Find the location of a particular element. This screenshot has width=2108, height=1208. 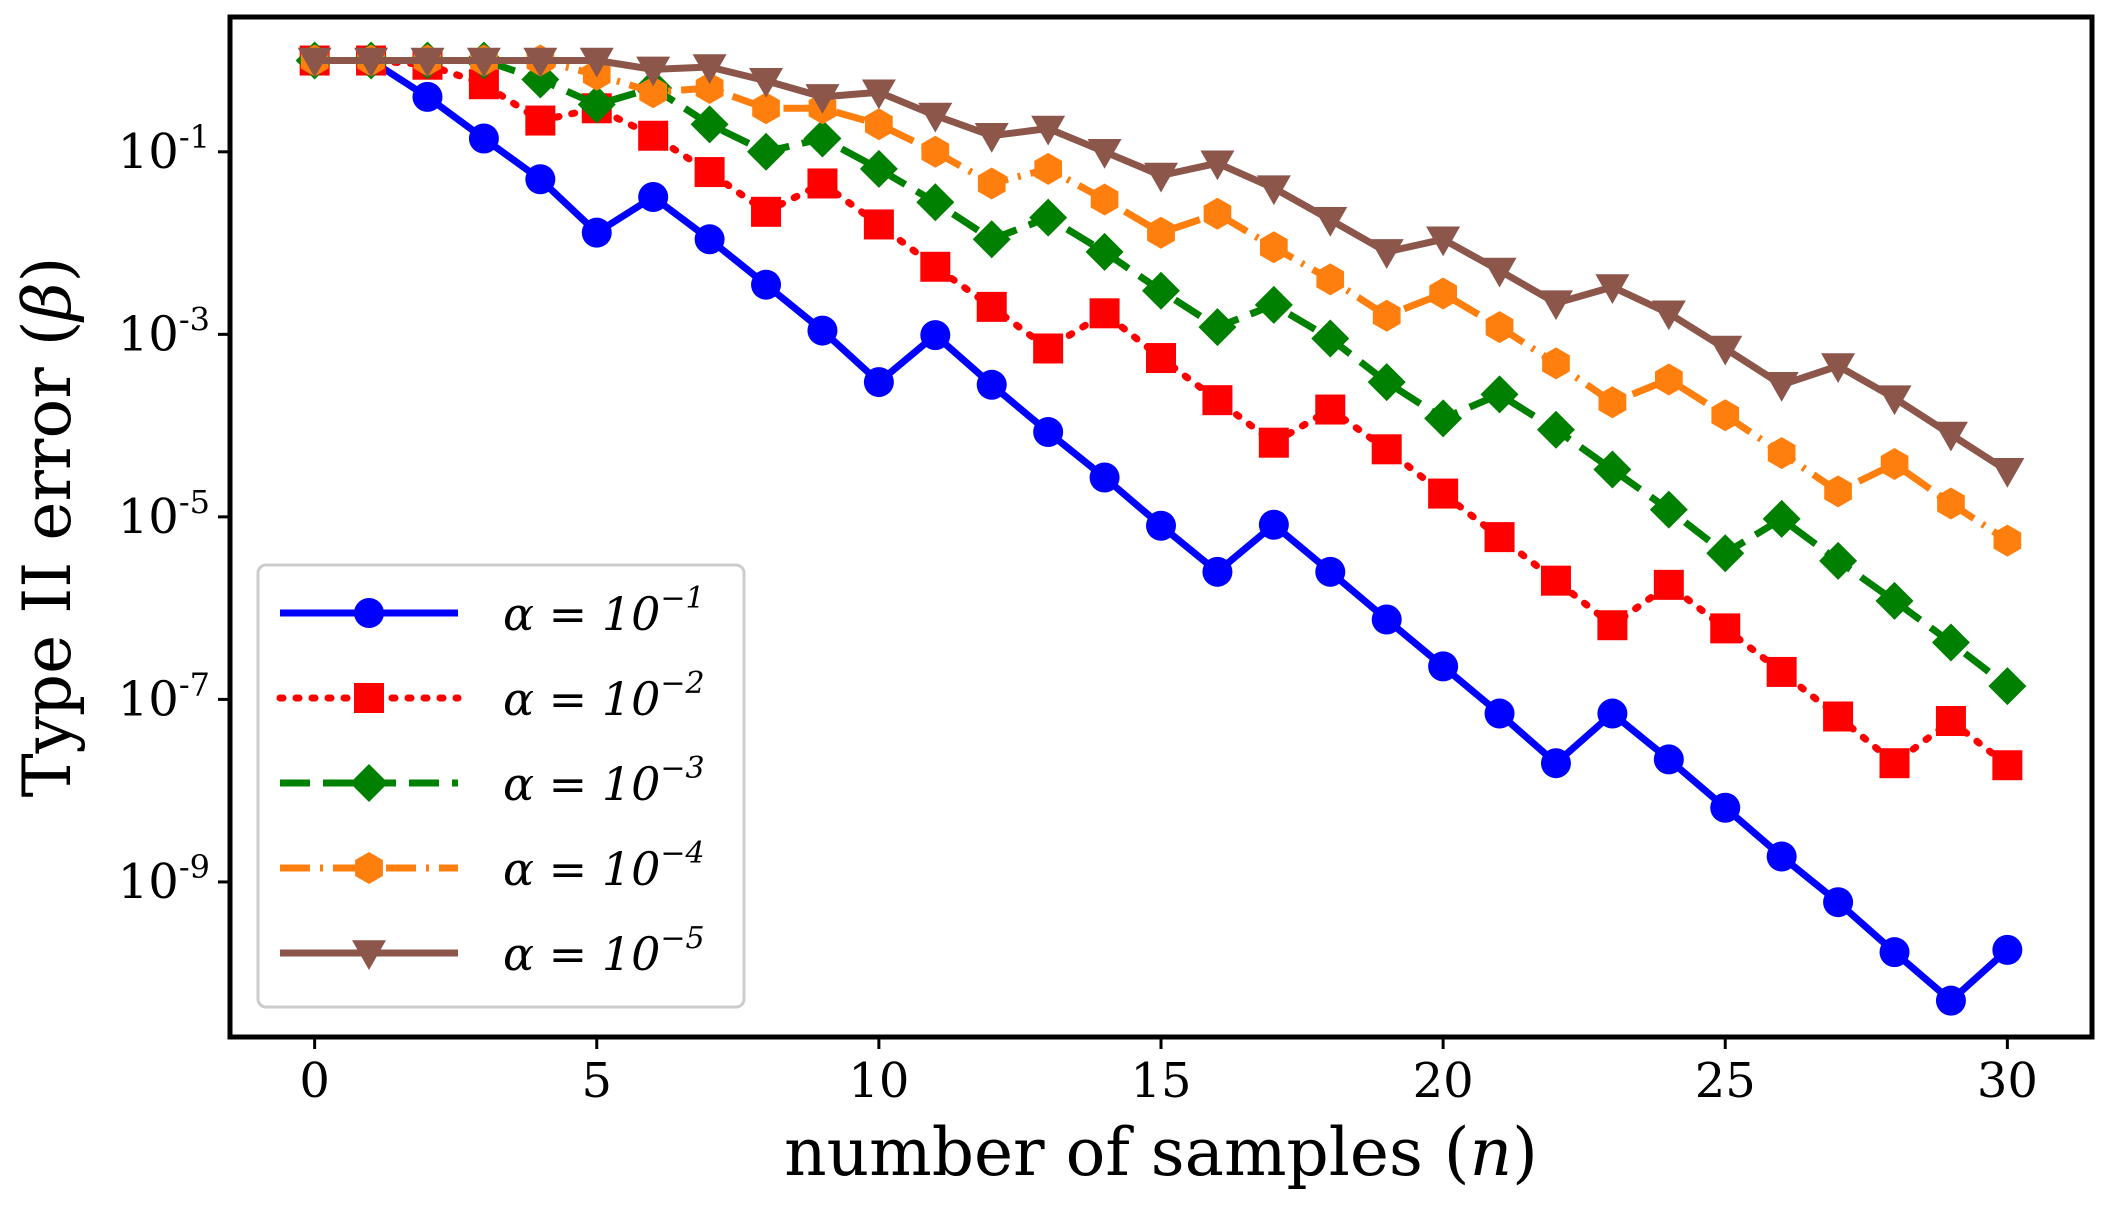

x-tick-label: 30 is located at coordinates (2007, 1081).